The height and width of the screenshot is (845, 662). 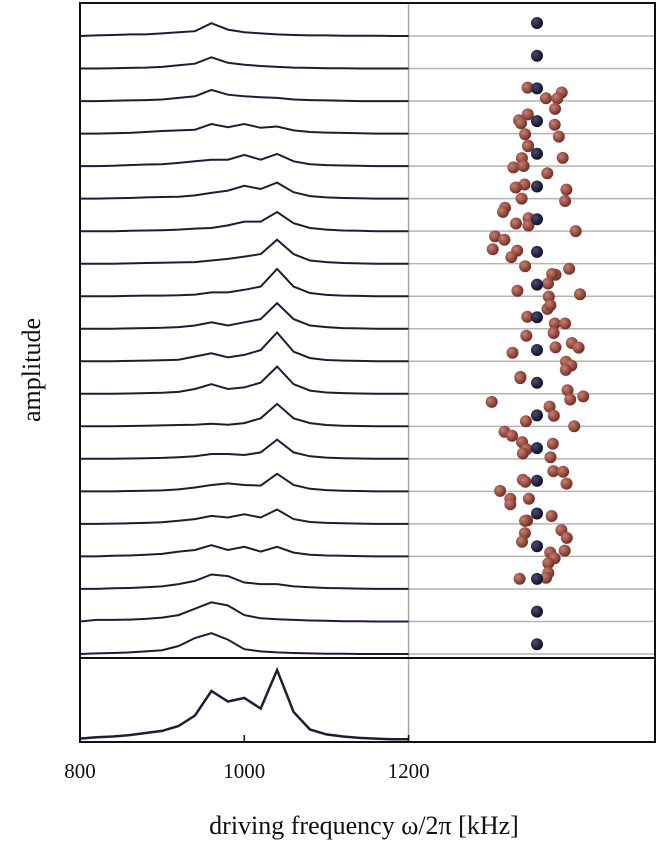 What do you see at coordinates (409, 771) in the screenshot?
I see `x-tick-label: 1200` at bounding box center [409, 771].